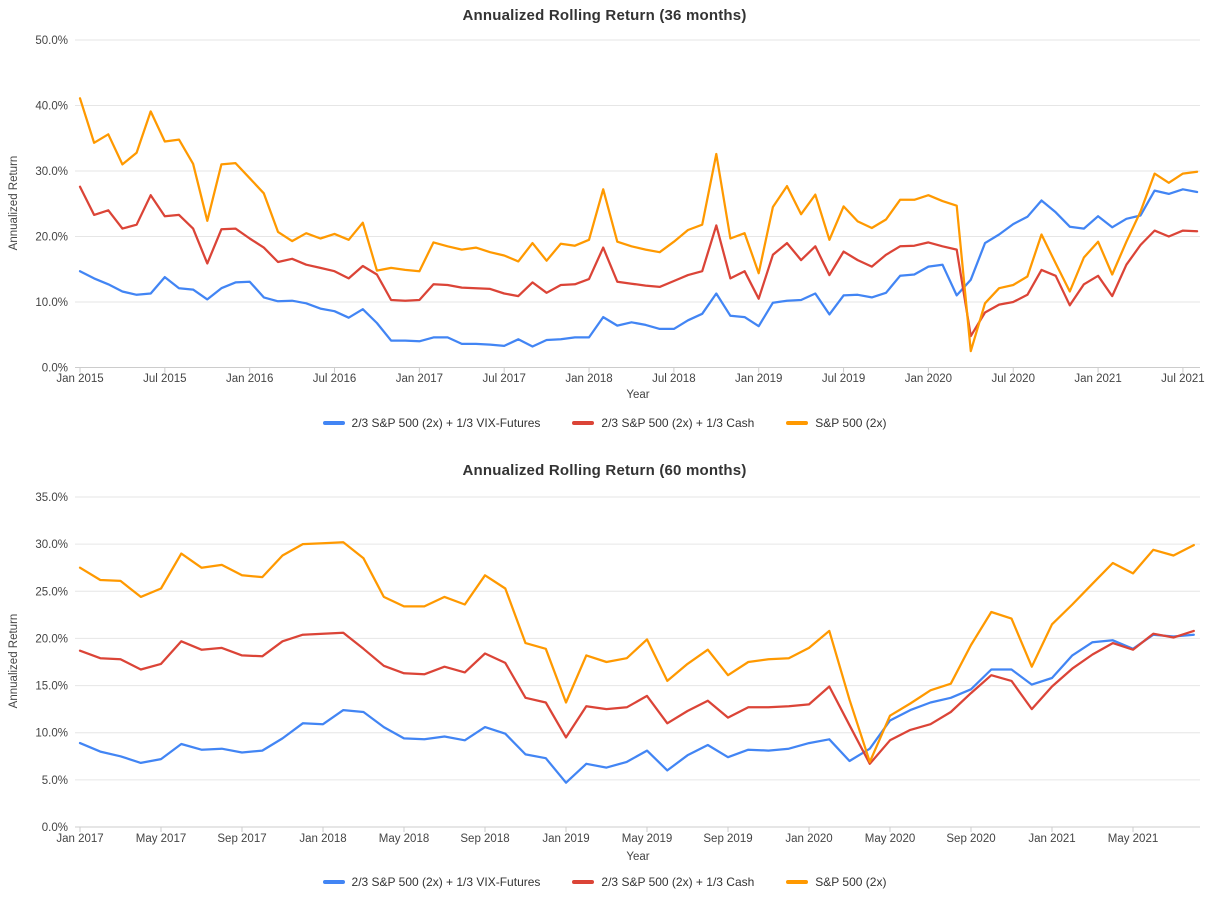 The height and width of the screenshot is (899, 1209). Describe the element at coordinates (484, 839) in the screenshot. I see `x-tick-label: Sep 2018` at that location.